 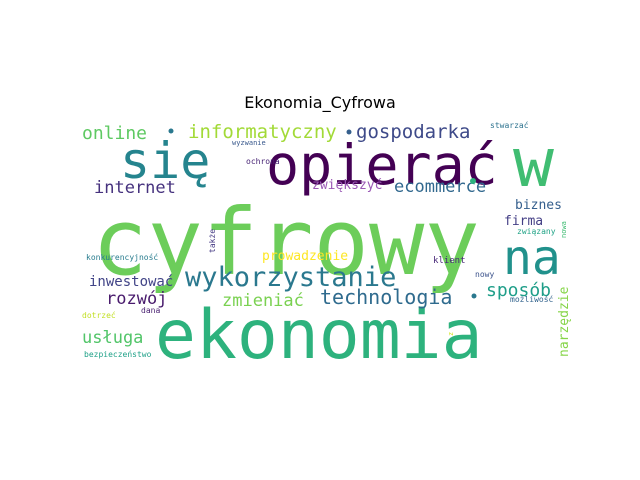 I want to click on word-23: klient, so click(x=449, y=261).